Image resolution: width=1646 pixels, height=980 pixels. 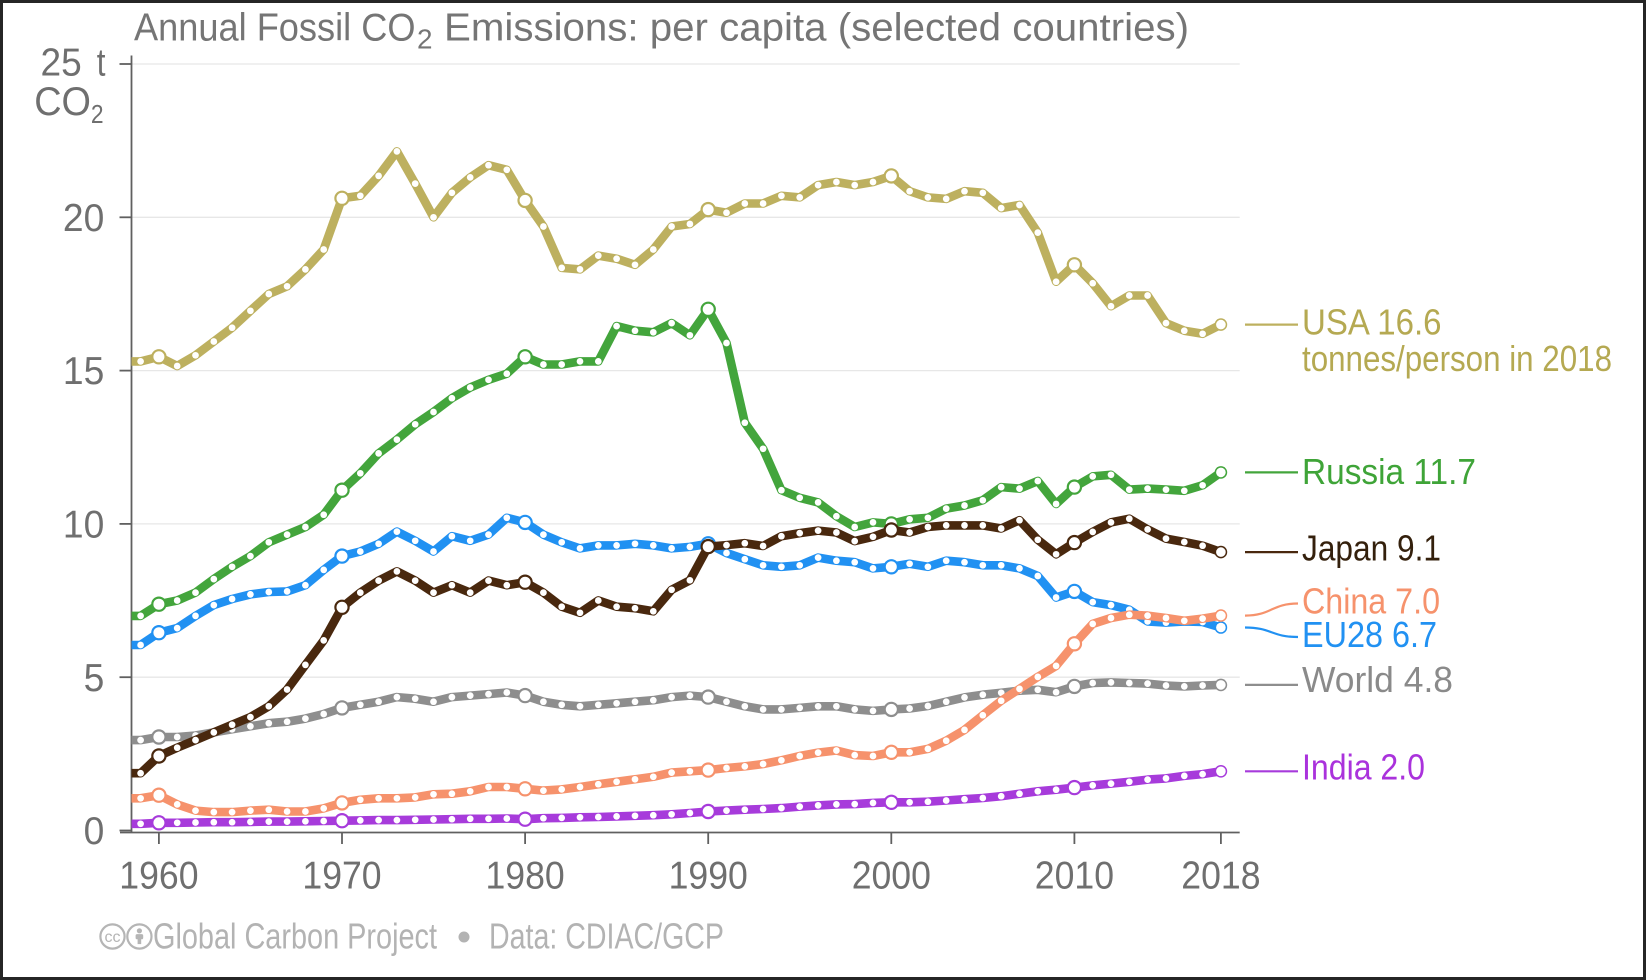 I want to click on svg-text: World 4.8, so click(x=1377, y=679).